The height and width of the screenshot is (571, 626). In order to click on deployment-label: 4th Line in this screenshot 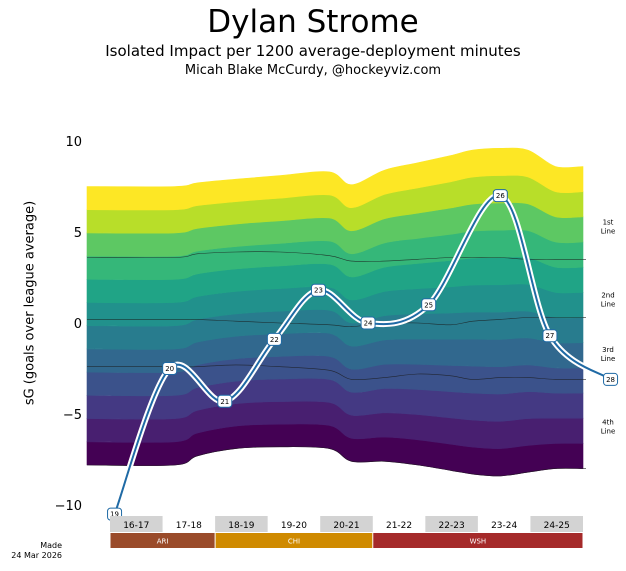, I will do `click(608, 427)`.